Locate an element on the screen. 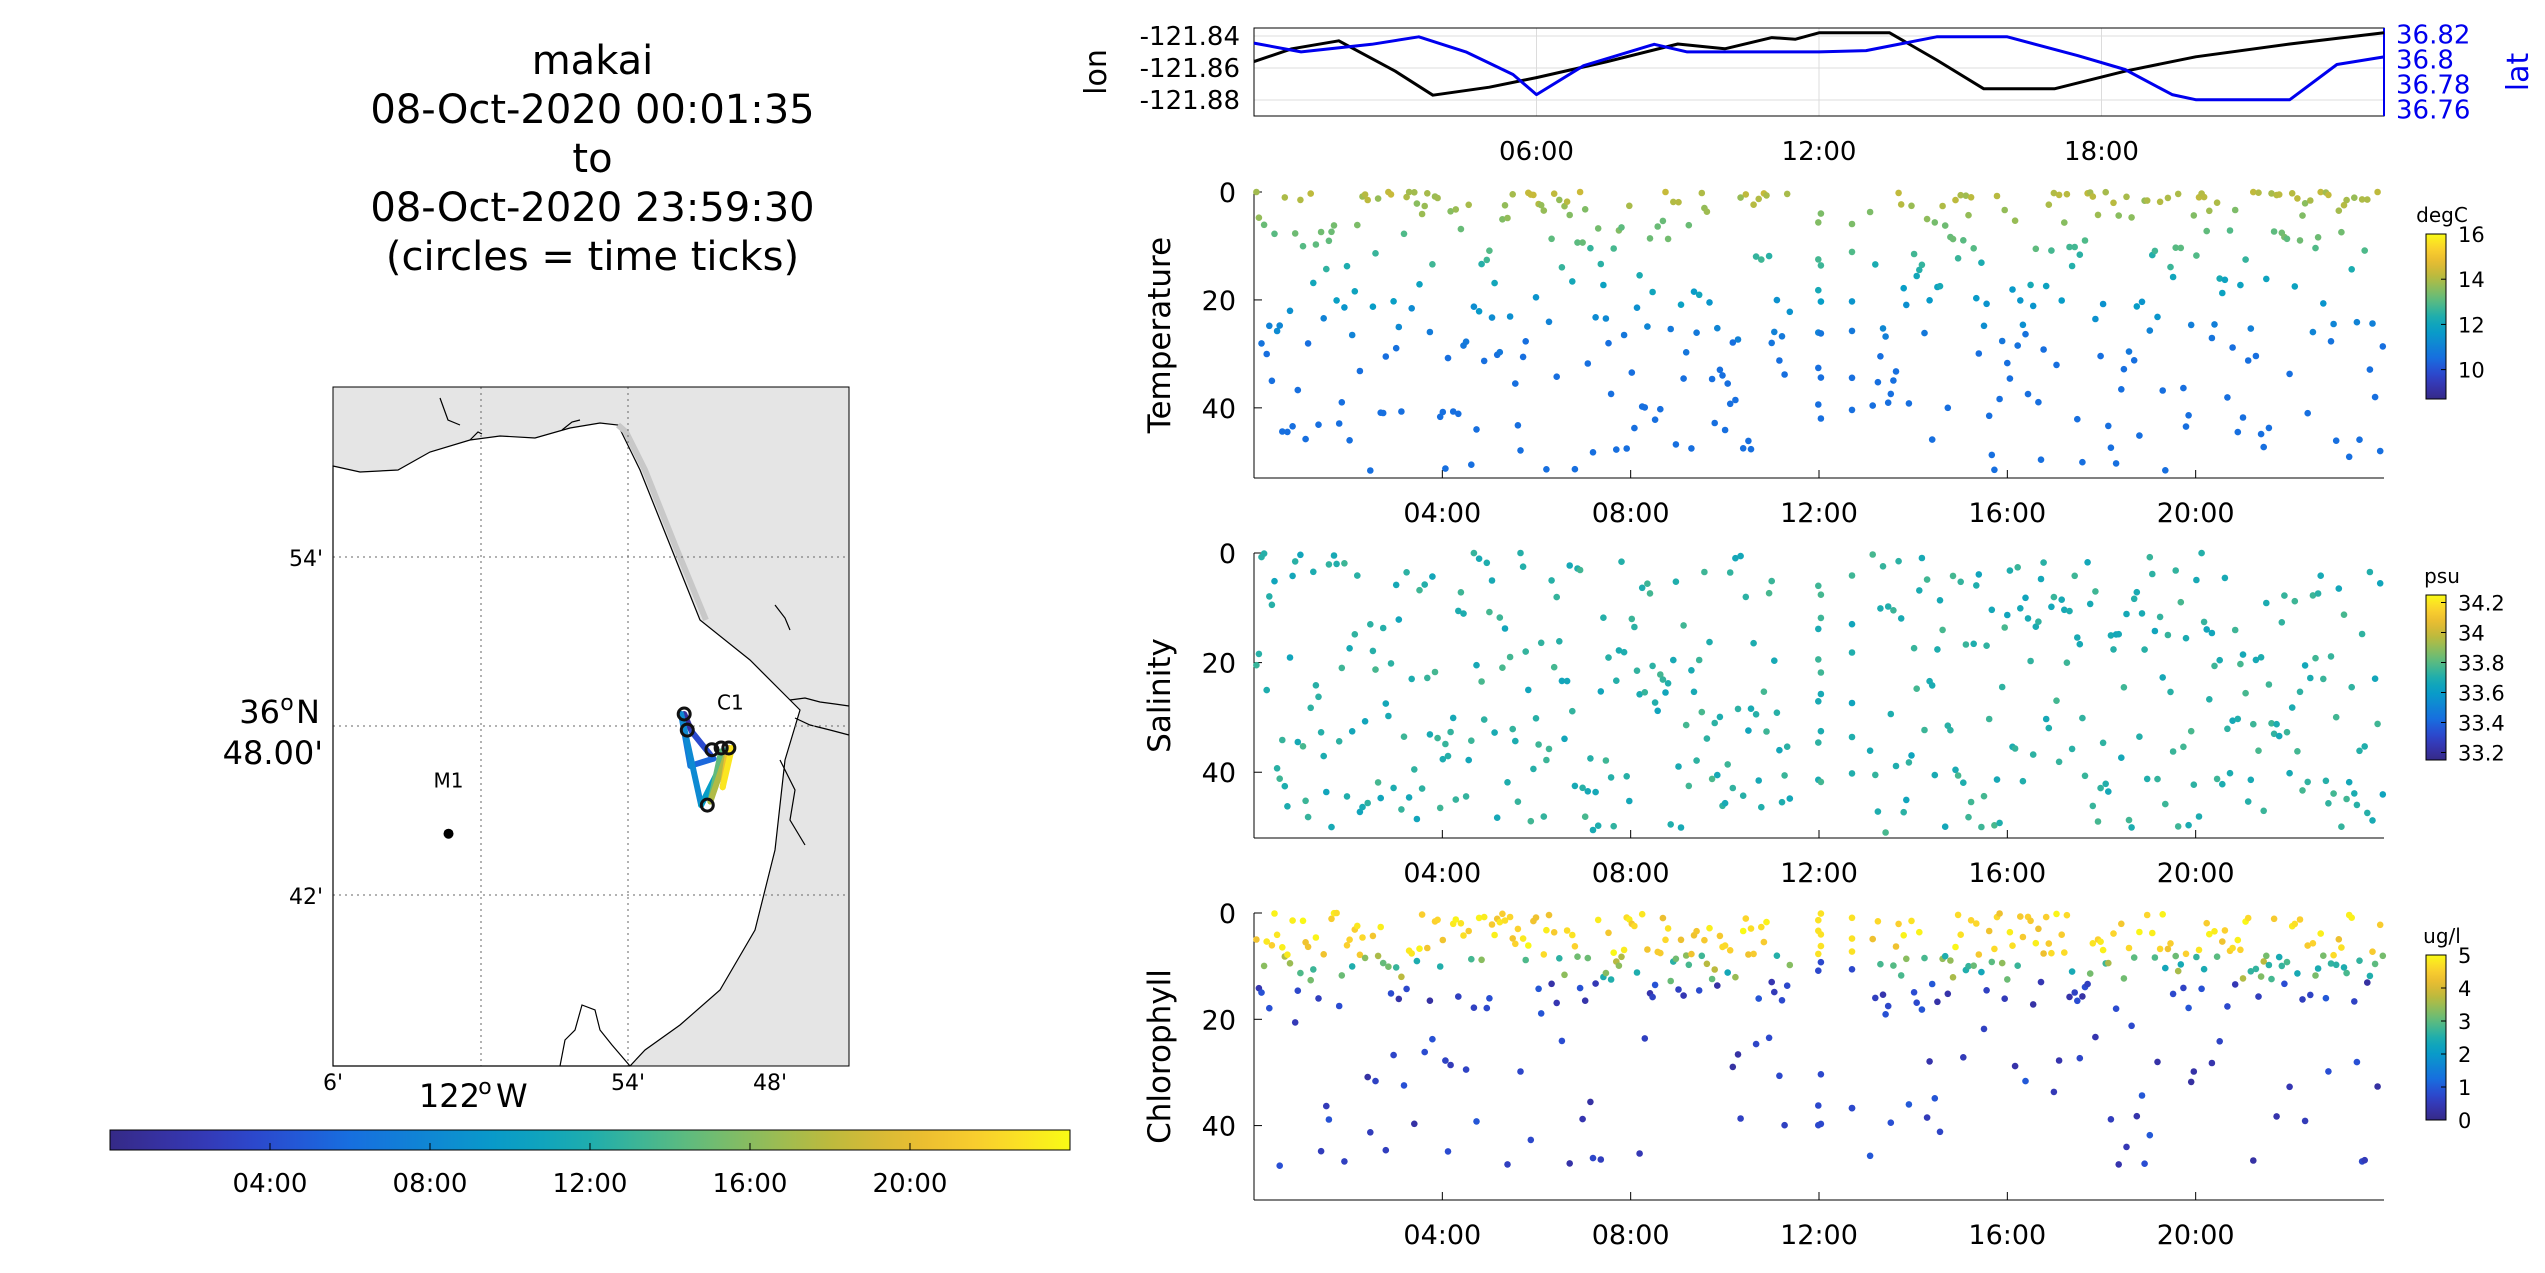 The height and width of the screenshot is (1273, 2545). lat-axis-label: lat is located at coordinates (2518, 72).